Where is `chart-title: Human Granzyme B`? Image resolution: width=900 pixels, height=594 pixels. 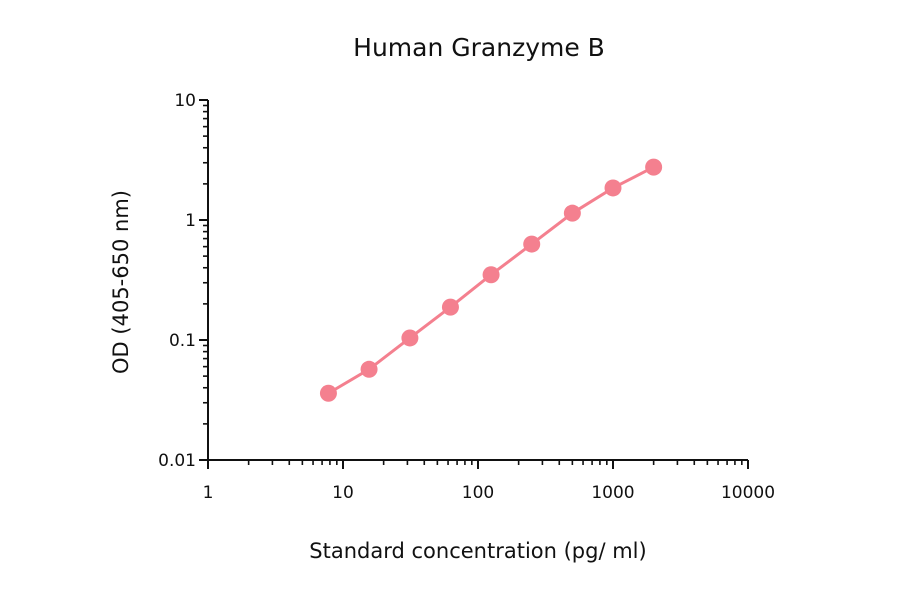 chart-title: Human Granzyme B is located at coordinates (479, 47).